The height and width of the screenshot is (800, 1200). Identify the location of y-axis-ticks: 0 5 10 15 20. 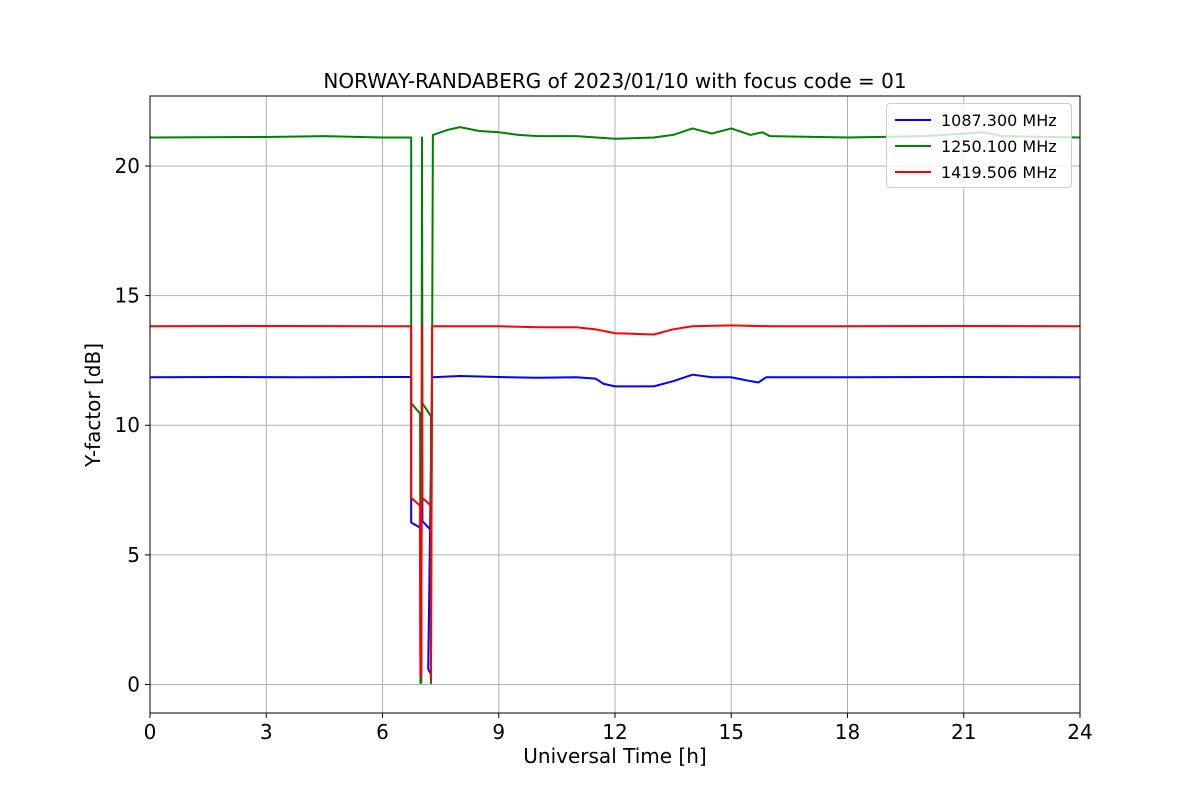
(132, 425).